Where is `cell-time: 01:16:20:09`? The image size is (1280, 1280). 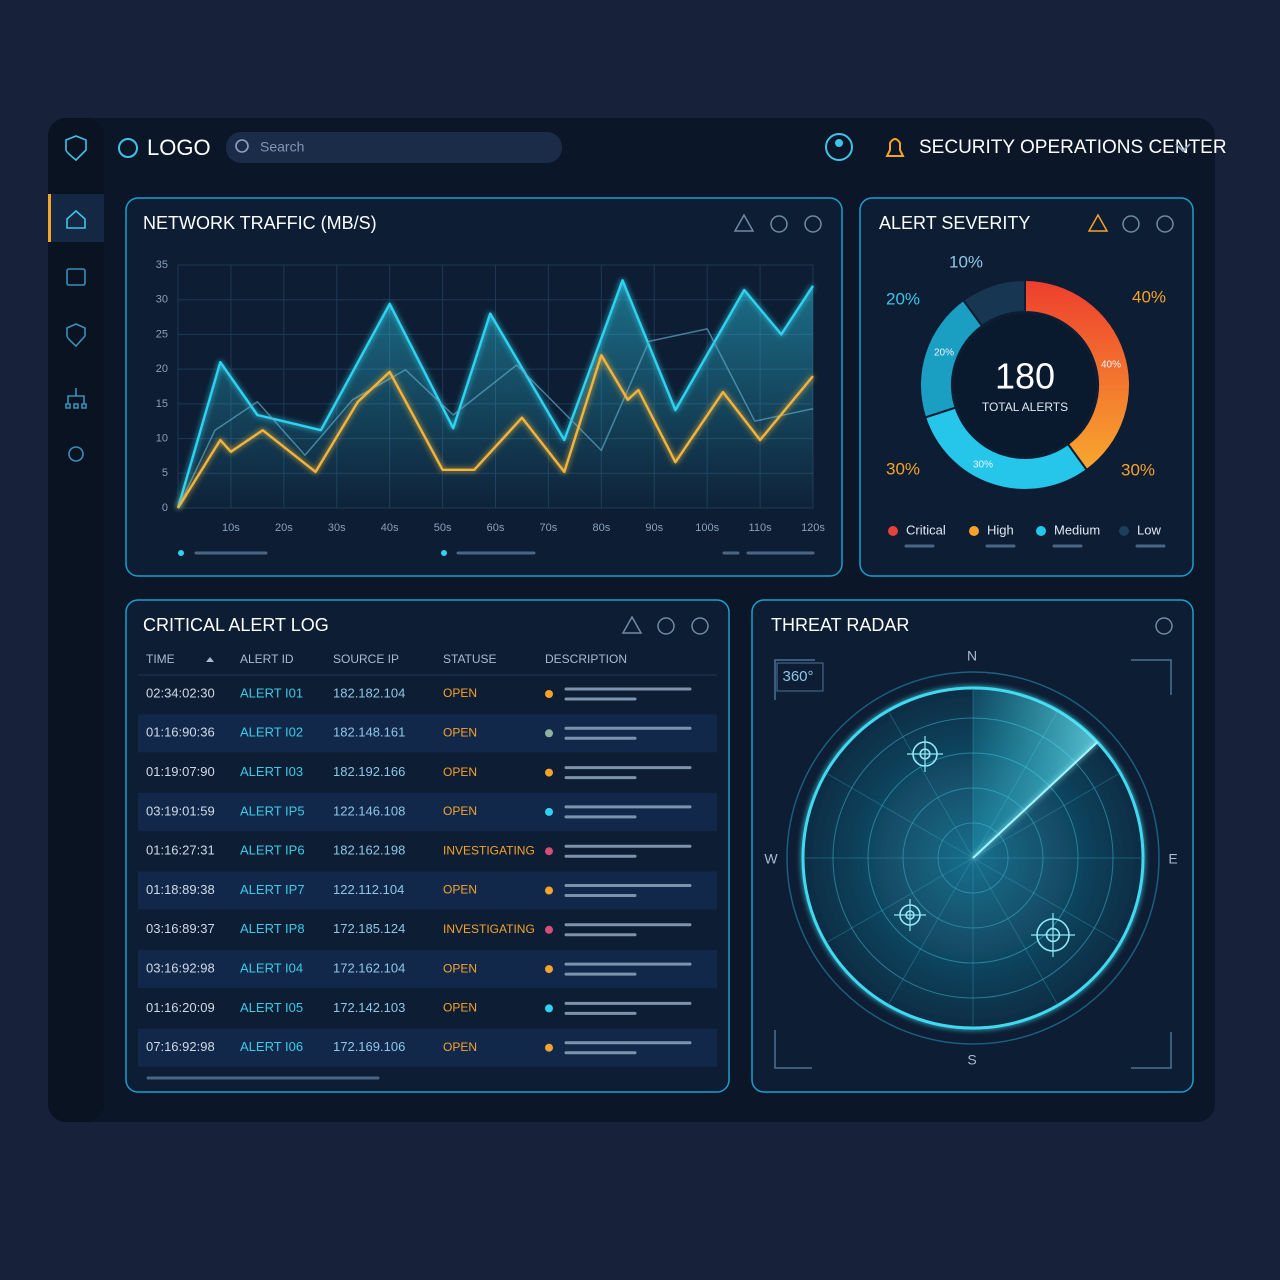 cell-time: 01:16:20:09 is located at coordinates (180, 1007).